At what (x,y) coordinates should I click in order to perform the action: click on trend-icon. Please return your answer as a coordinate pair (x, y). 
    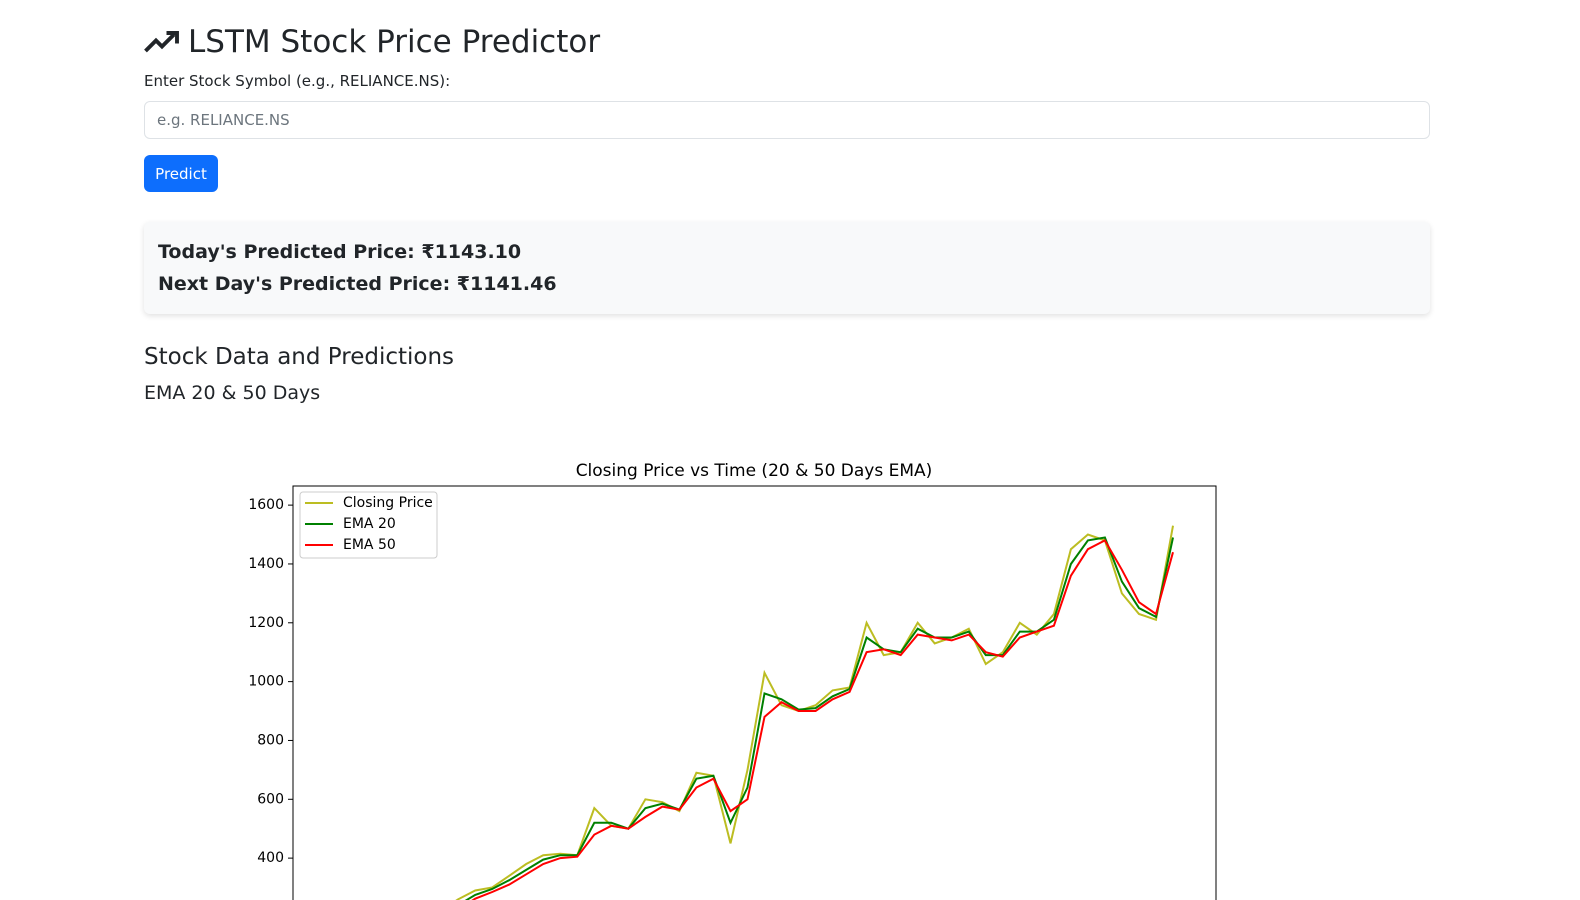
    Looking at the image, I should click on (161, 42).